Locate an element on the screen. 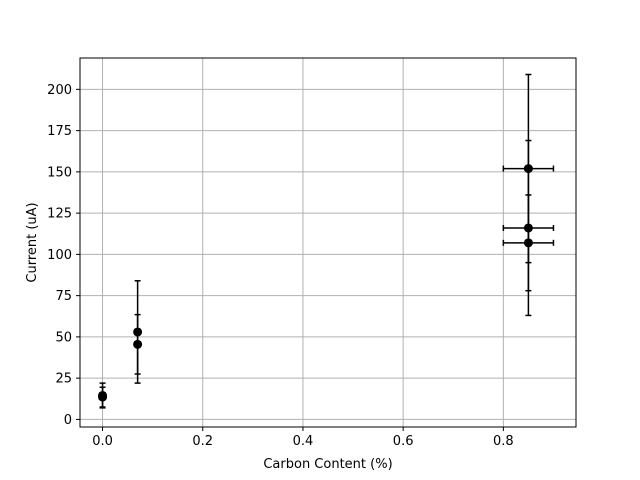 This screenshot has width=640, height=480. y-tick-label: 150 is located at coordinates (59, 172).